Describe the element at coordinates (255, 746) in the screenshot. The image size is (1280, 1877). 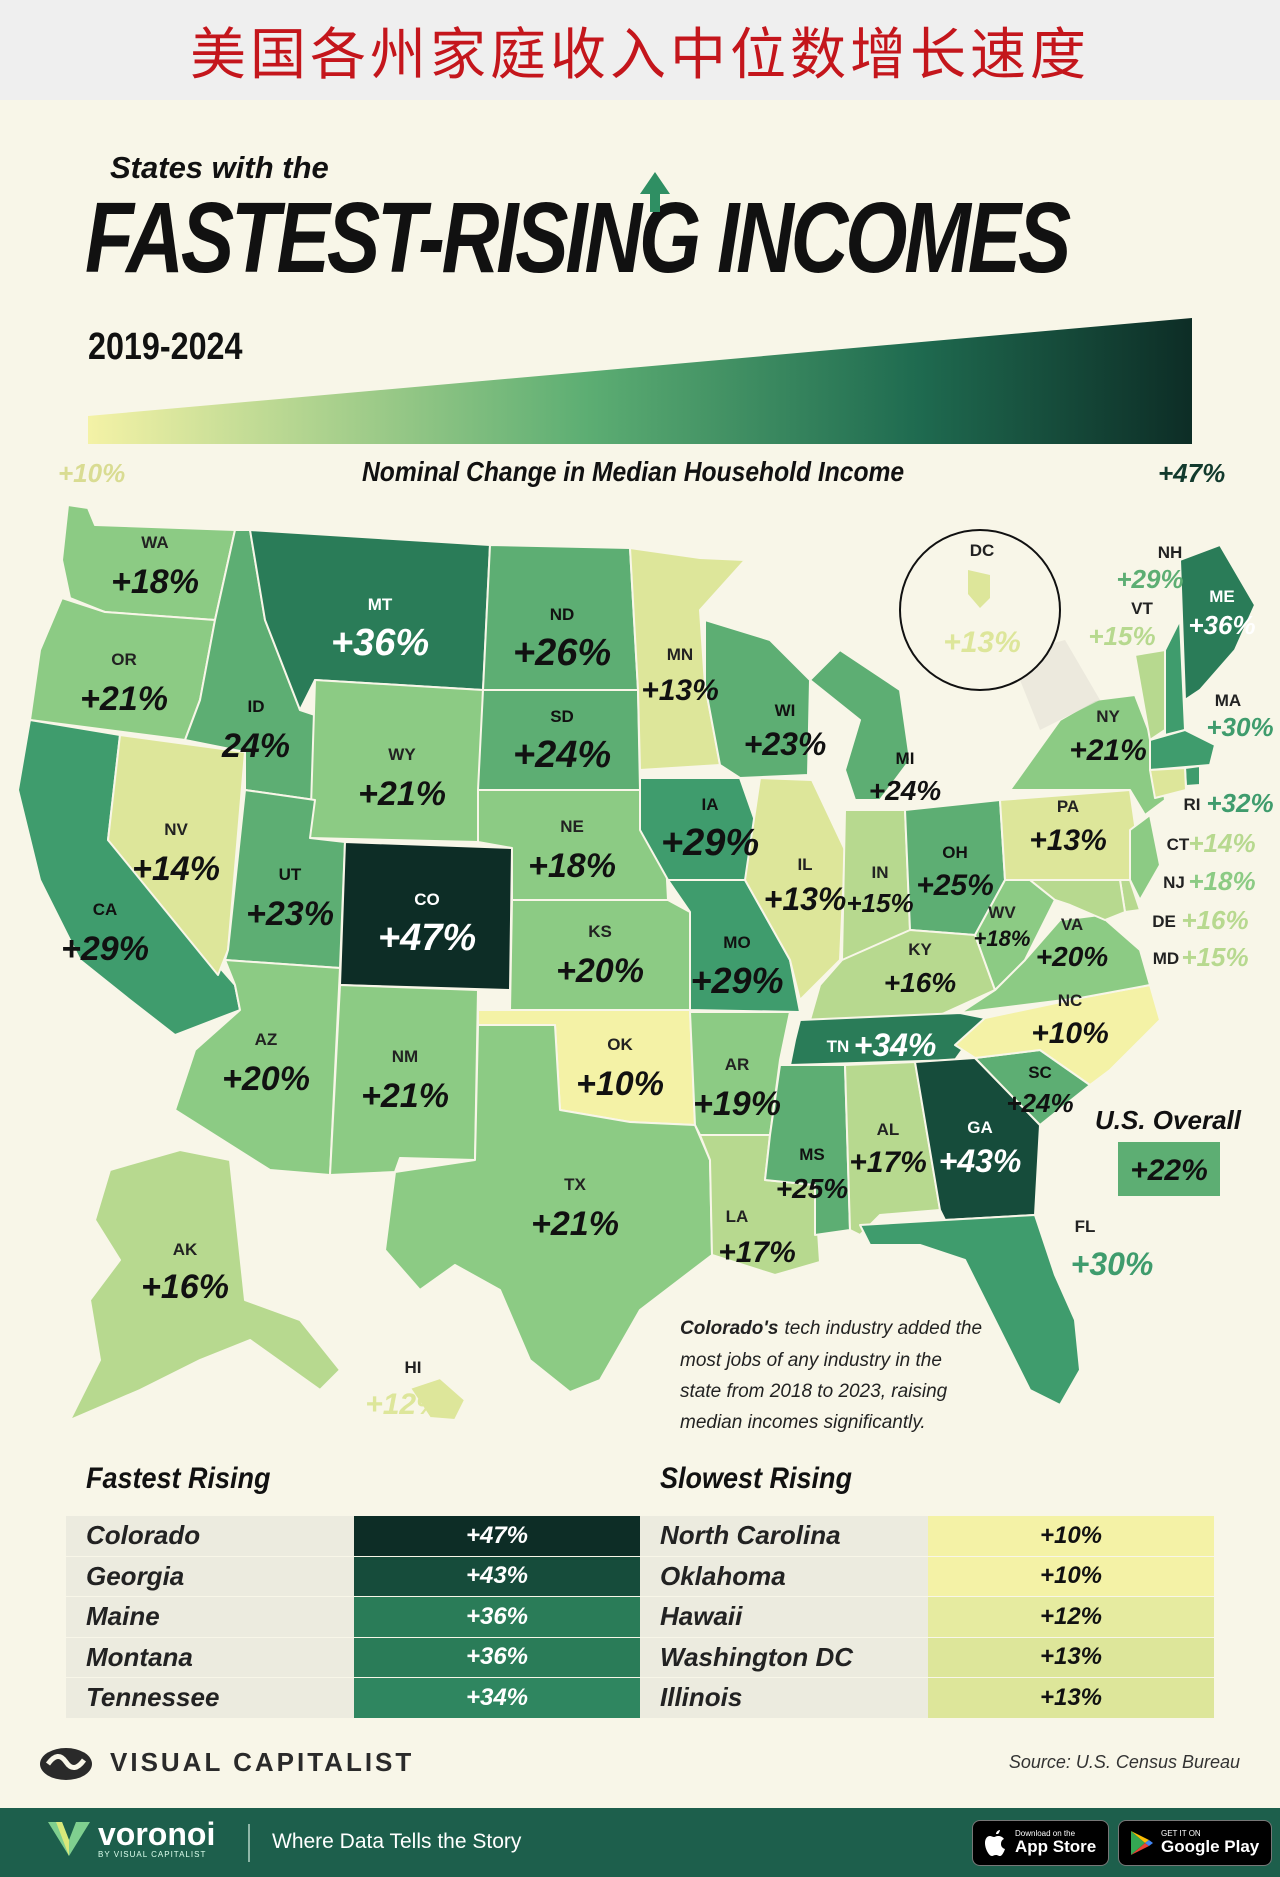
I see `label-value: 24%` at that location.